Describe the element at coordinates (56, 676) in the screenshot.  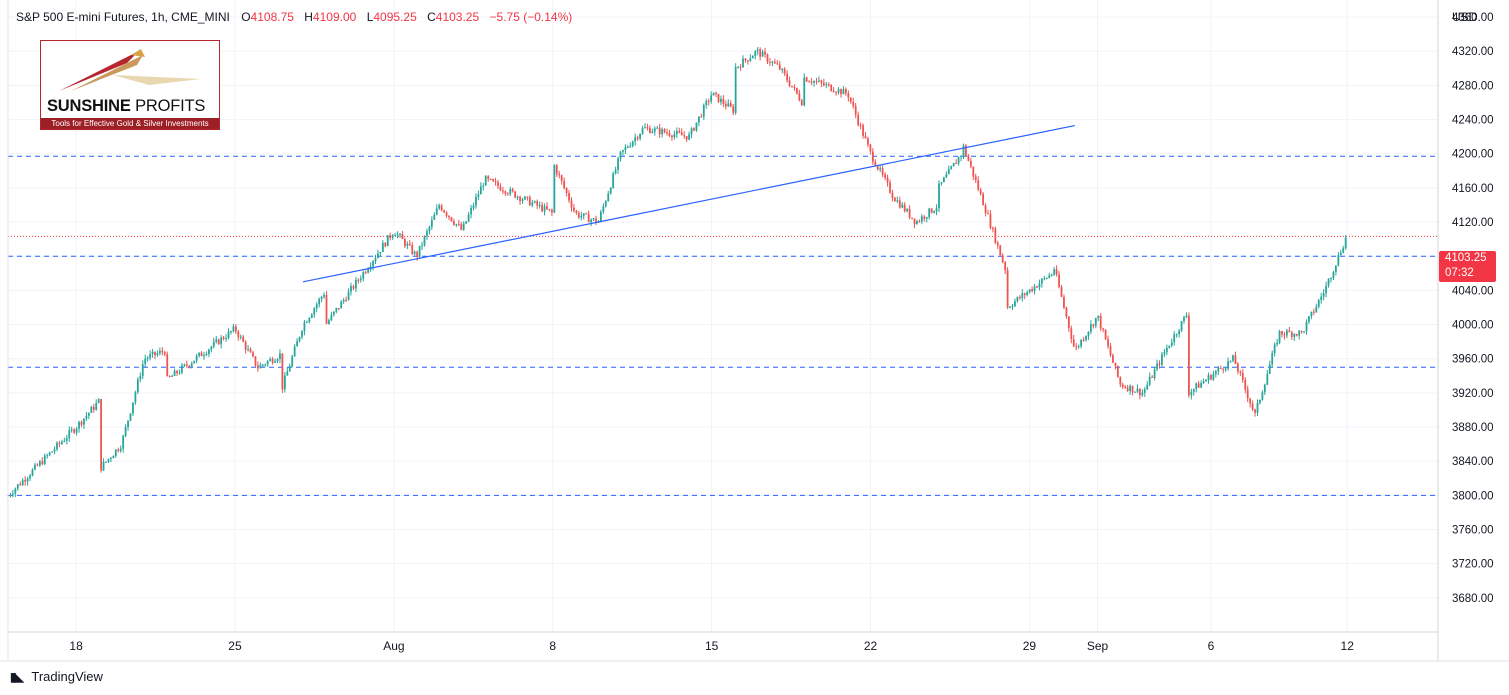
I see `tradingview-watermark: ▮◣ TradingView` at that location.